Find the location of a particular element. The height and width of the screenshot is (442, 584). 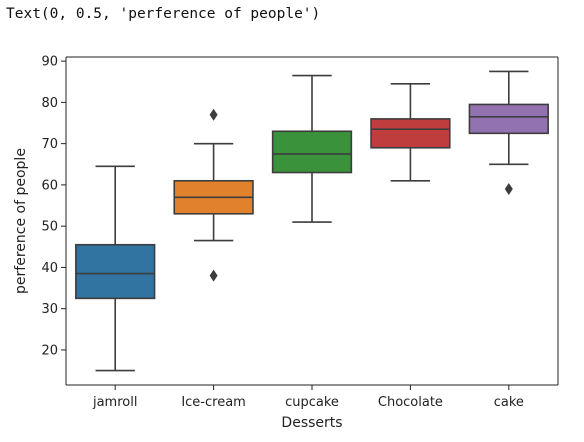

y-axis: 20 30 40 50 60 70 80 90 is located at coordinates (53, 206).